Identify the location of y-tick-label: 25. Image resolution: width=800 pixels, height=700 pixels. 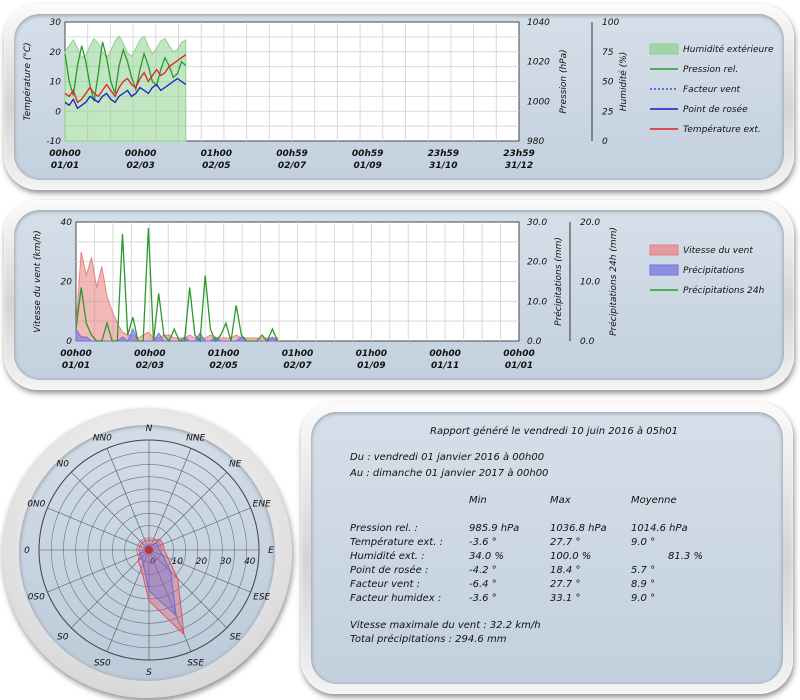
(608, 112).